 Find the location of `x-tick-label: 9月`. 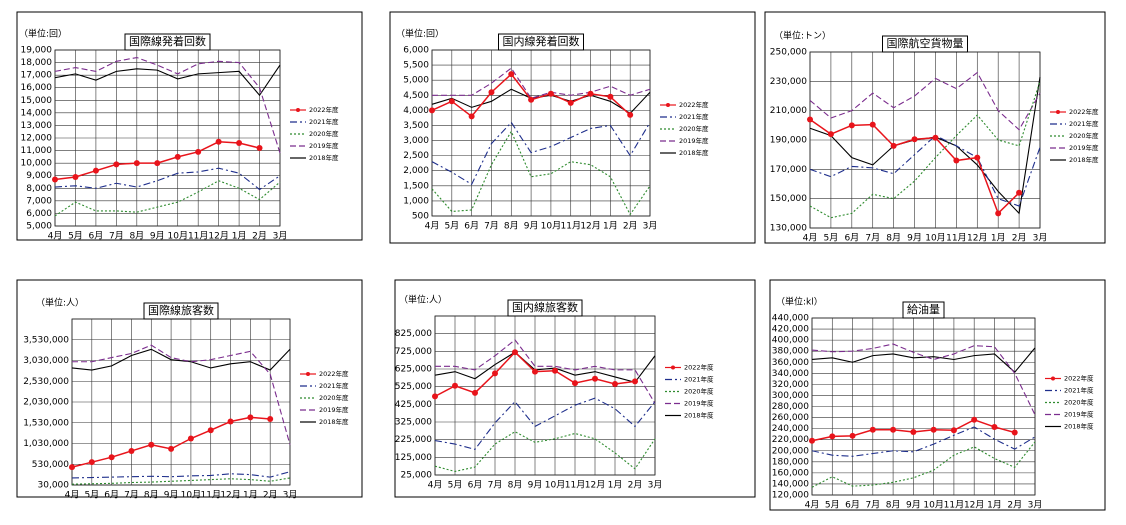

x-tick-label: 9月 is located at coordinates (171, 495).